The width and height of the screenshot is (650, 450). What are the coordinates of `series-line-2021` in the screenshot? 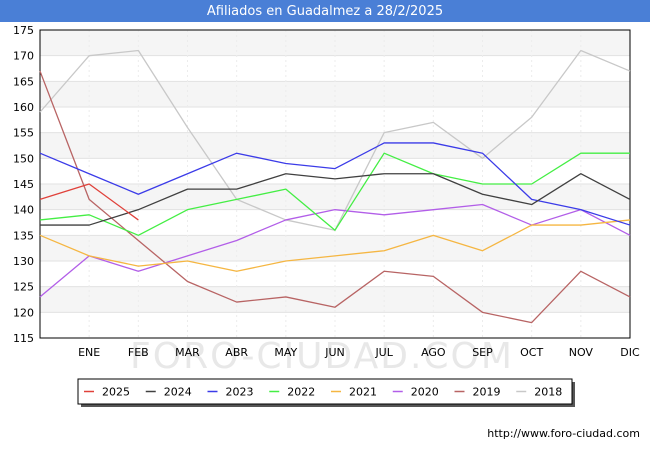 It's located at (335, 245).